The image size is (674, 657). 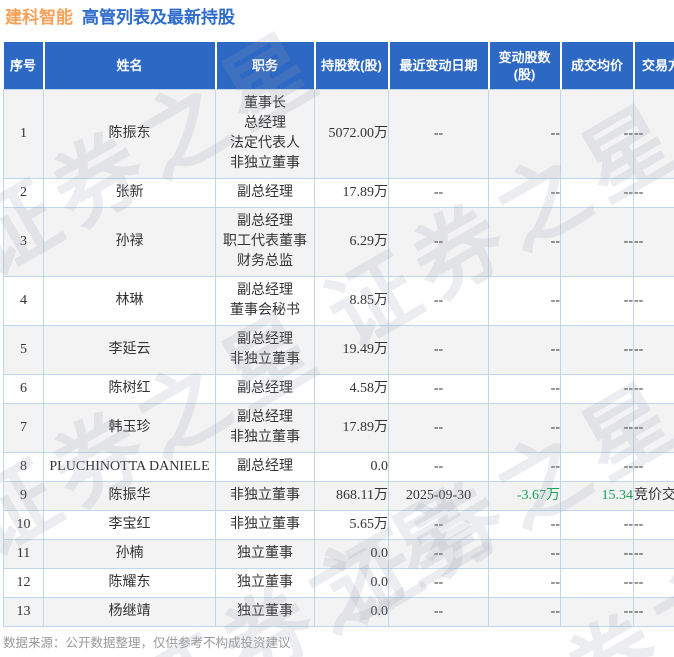 I want to click on cell-position: 副总经理 职工代表董事 财务总监, so click(x=265, y=242).